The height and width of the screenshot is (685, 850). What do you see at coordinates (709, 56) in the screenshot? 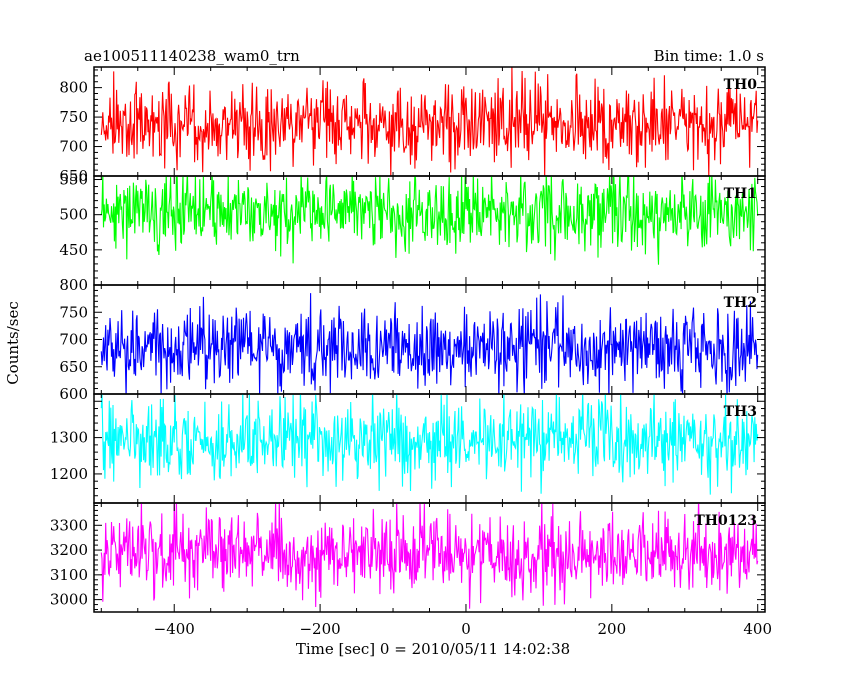
I see `bin-time-label: Bin time: 1.0 s` at bounding box center [709, 56].